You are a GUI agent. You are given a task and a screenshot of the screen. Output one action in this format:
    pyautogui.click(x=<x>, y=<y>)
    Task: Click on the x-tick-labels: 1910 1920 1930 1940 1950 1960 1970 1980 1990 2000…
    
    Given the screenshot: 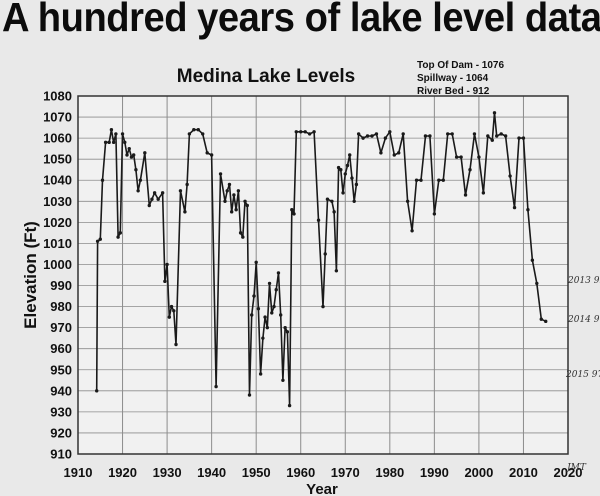 What is the action you would take?
    pyautogui.click(x=323, y=472)
    